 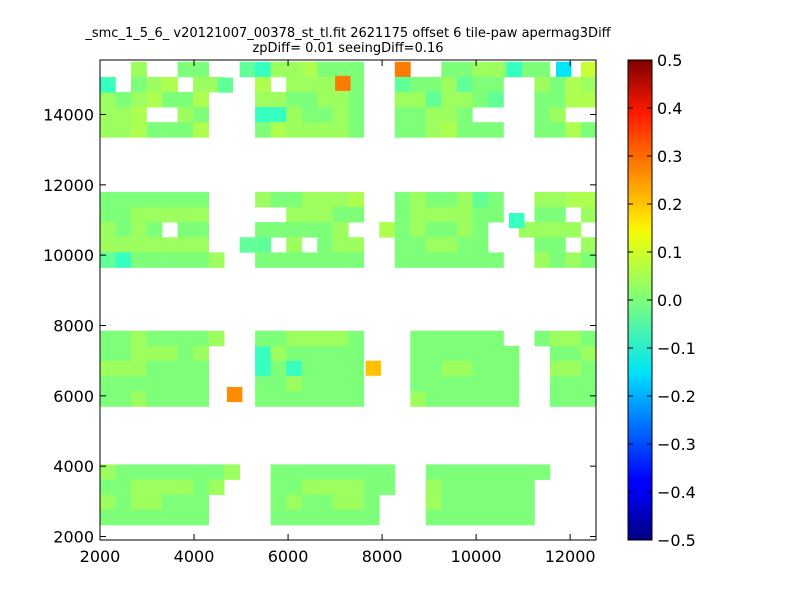 What do you see at coordinates (669, 108) in the screenshot?
I see `colorbar-tick-label: 0.4` at bounding box center [669, 108].